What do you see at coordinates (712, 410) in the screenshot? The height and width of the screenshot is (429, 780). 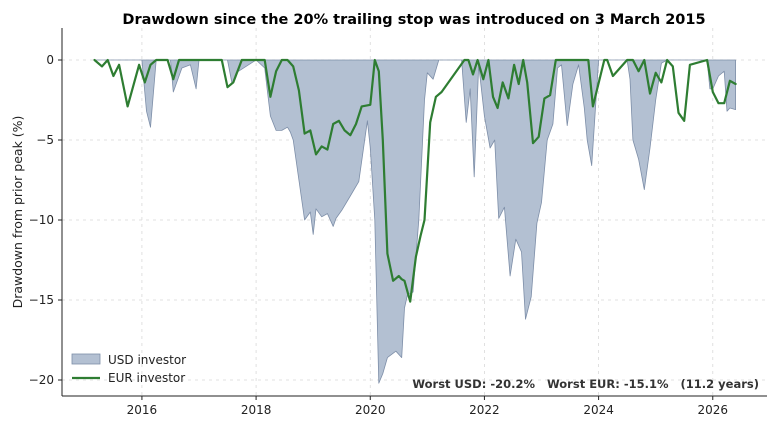 I see `x-tick-label: 2026` at bounding box center [712, 410].